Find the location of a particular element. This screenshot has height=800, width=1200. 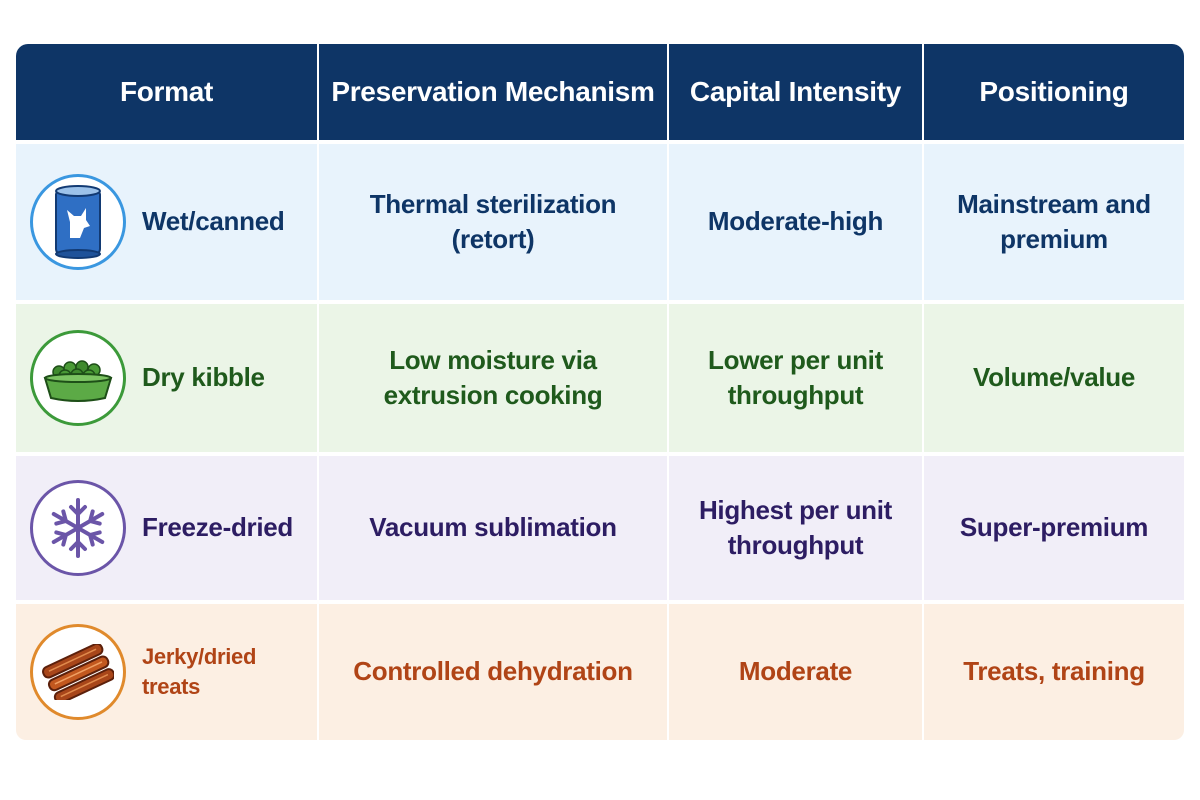

format-label: Jerky/dried treats is located at coordinates (199, 671).